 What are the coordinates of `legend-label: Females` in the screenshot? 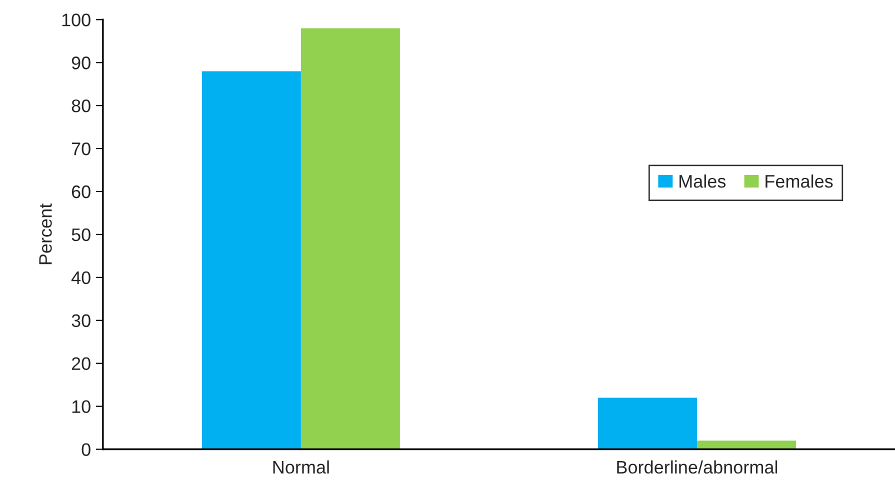 It's located at (799, 181).